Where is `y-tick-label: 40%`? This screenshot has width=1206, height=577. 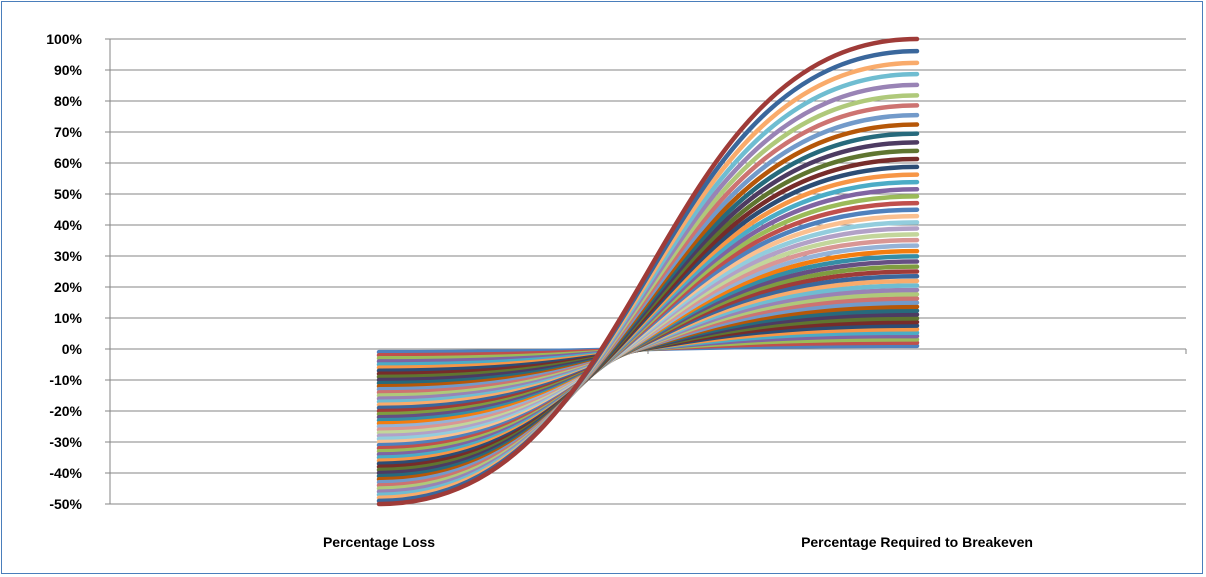 y-tick-label: 40% is located at coordinates (68, 225).